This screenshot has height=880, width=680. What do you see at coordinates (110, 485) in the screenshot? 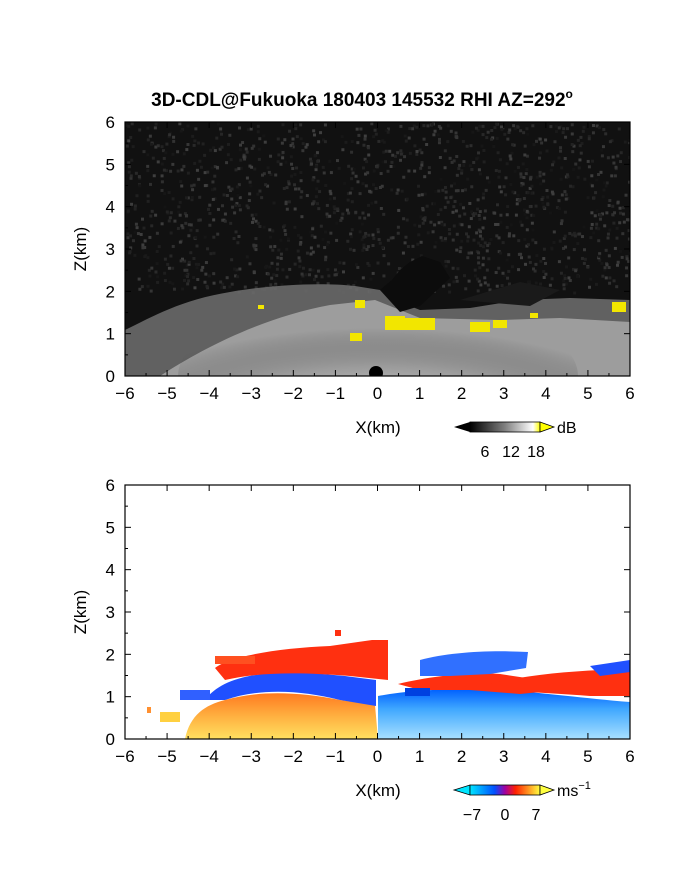
I see `y-tick-label: 6` at bounding box center [110, 485].